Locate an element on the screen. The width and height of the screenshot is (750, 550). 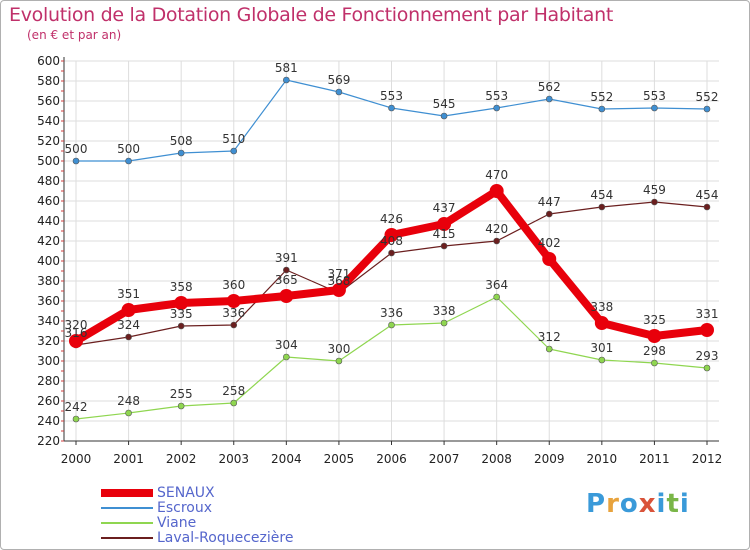
x-tick-label: 2002 is located at coordinates (181, 459).